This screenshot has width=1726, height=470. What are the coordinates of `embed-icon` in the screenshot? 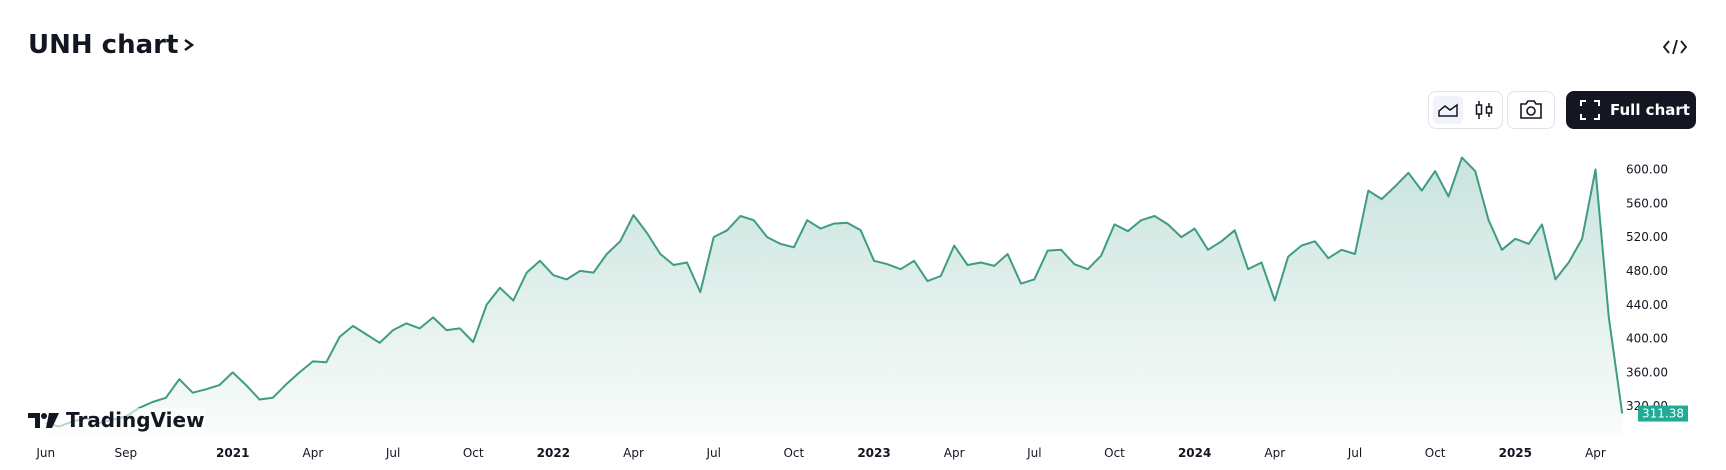 It's located at (1675, 47).